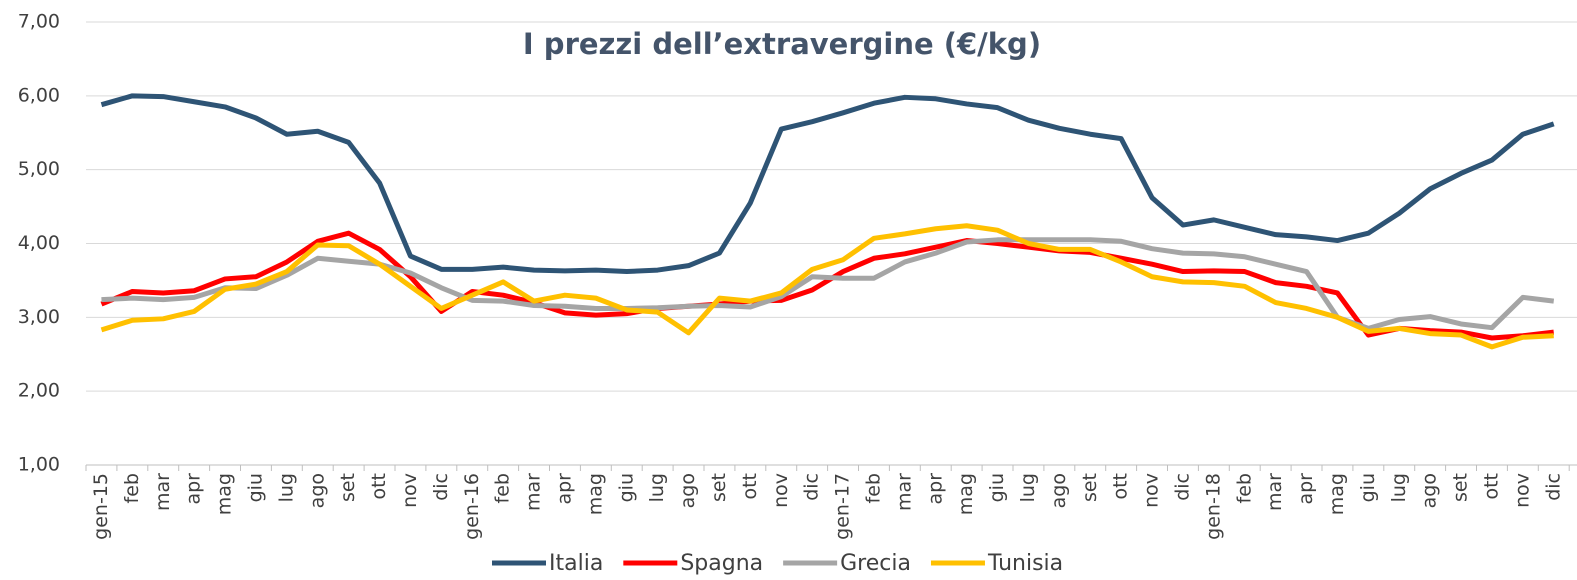 This screenshot has height=580, width=1577. I want to click on x-tick-label: gen-17, so click(843, 506).